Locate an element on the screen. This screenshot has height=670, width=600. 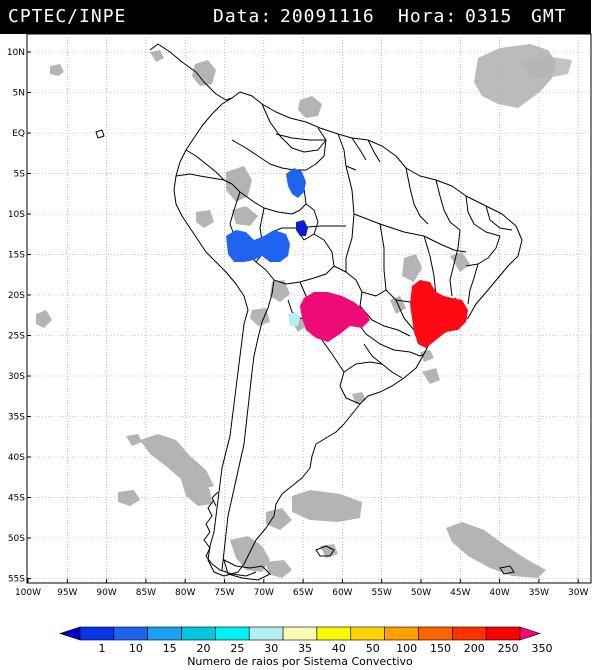
lon-label: 85W is located at coordinates (146, 593).